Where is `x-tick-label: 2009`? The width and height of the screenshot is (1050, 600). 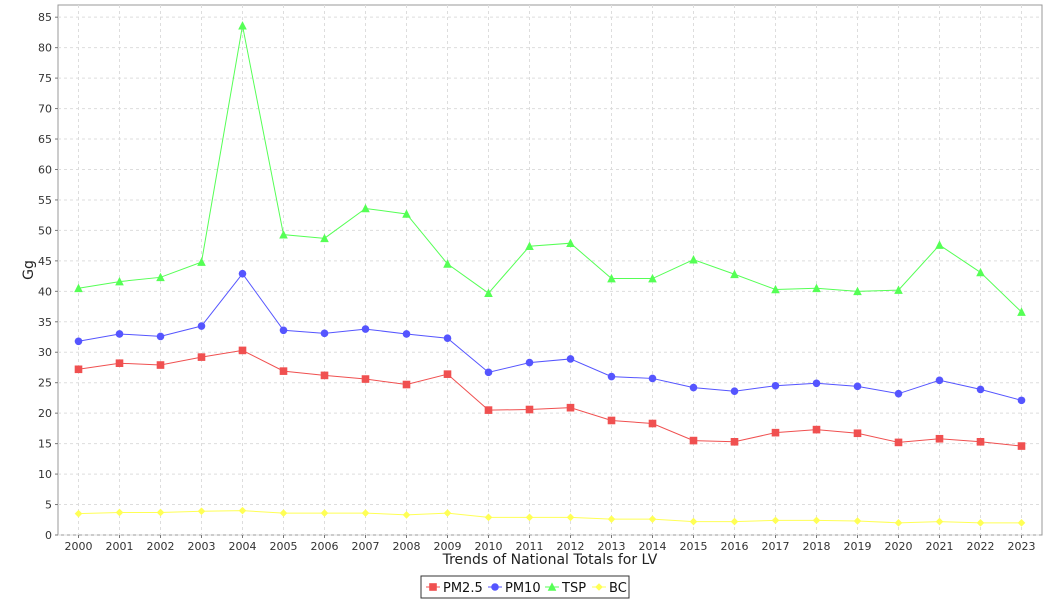
x-tick-label: 2009 is located at coordinates (448, 546).